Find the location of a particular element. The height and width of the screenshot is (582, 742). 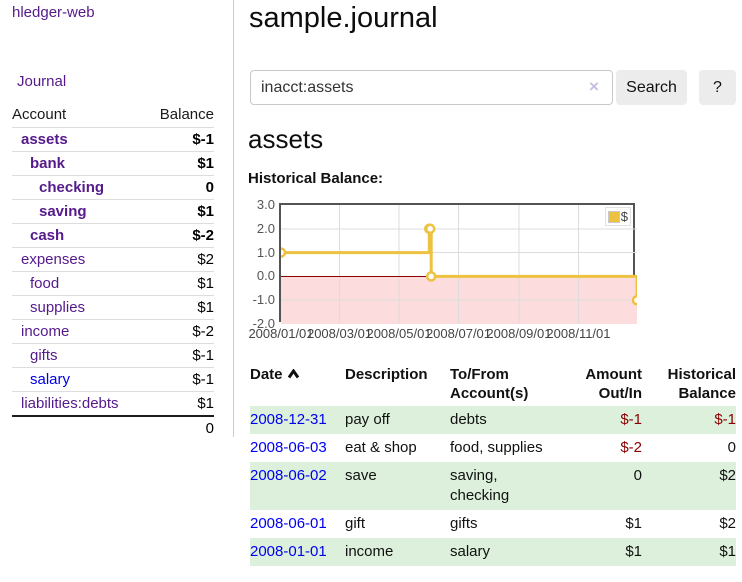

sidebar-account-link-saving: saving is located at coordinates (63, 211).